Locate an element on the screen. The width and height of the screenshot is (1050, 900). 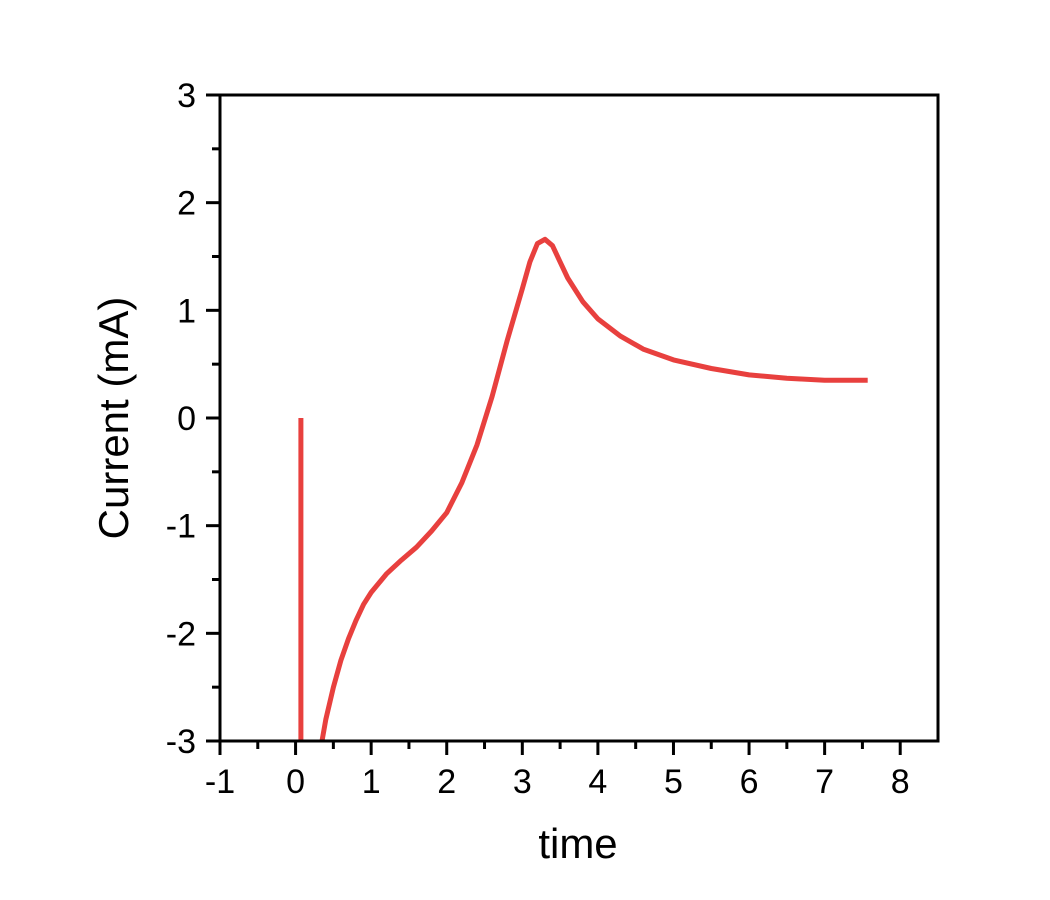
x-tick-label: -1 is located at coordinates (220, 782).